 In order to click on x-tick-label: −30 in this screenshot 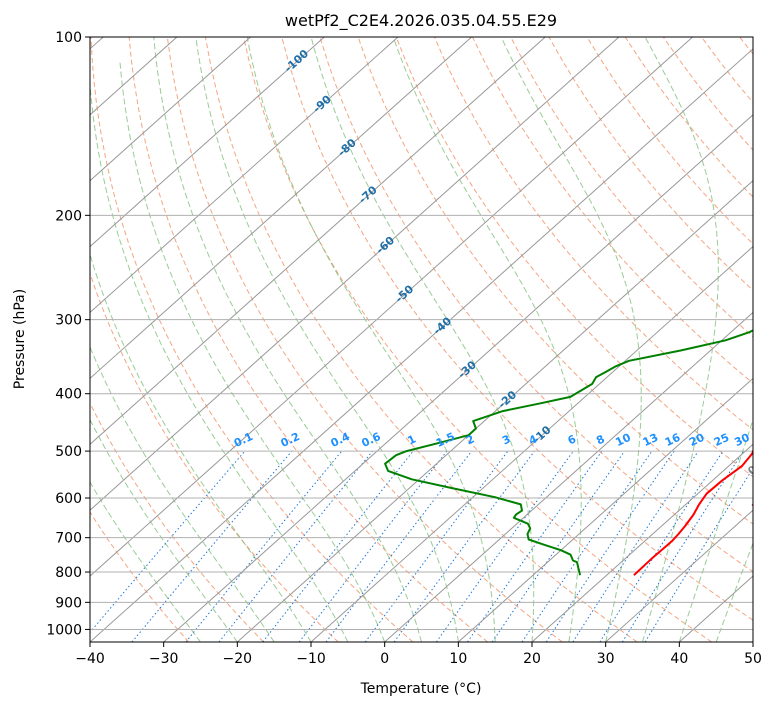, I will do `click(164, 659)`.